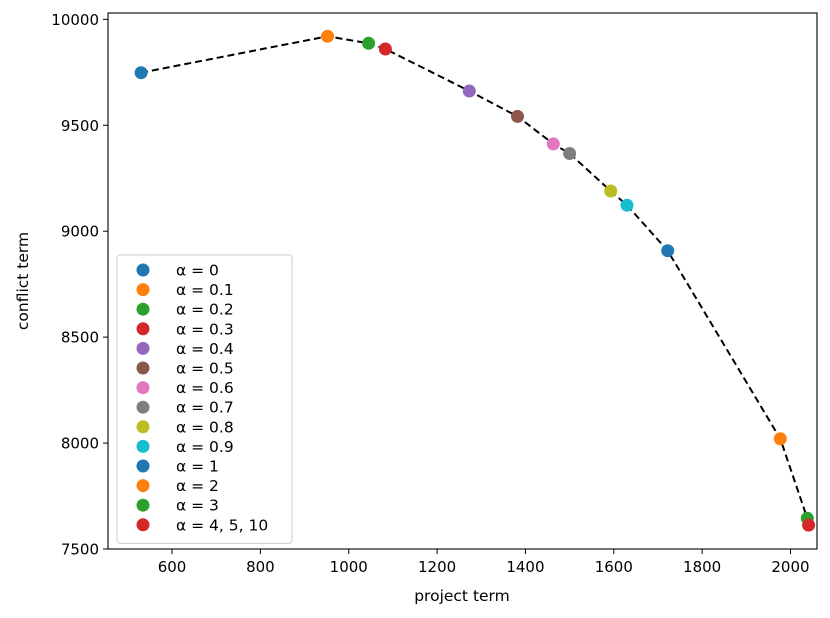 The image size is (830, 618). I want to click on x-tick-label: 1800, so click(702, 567).